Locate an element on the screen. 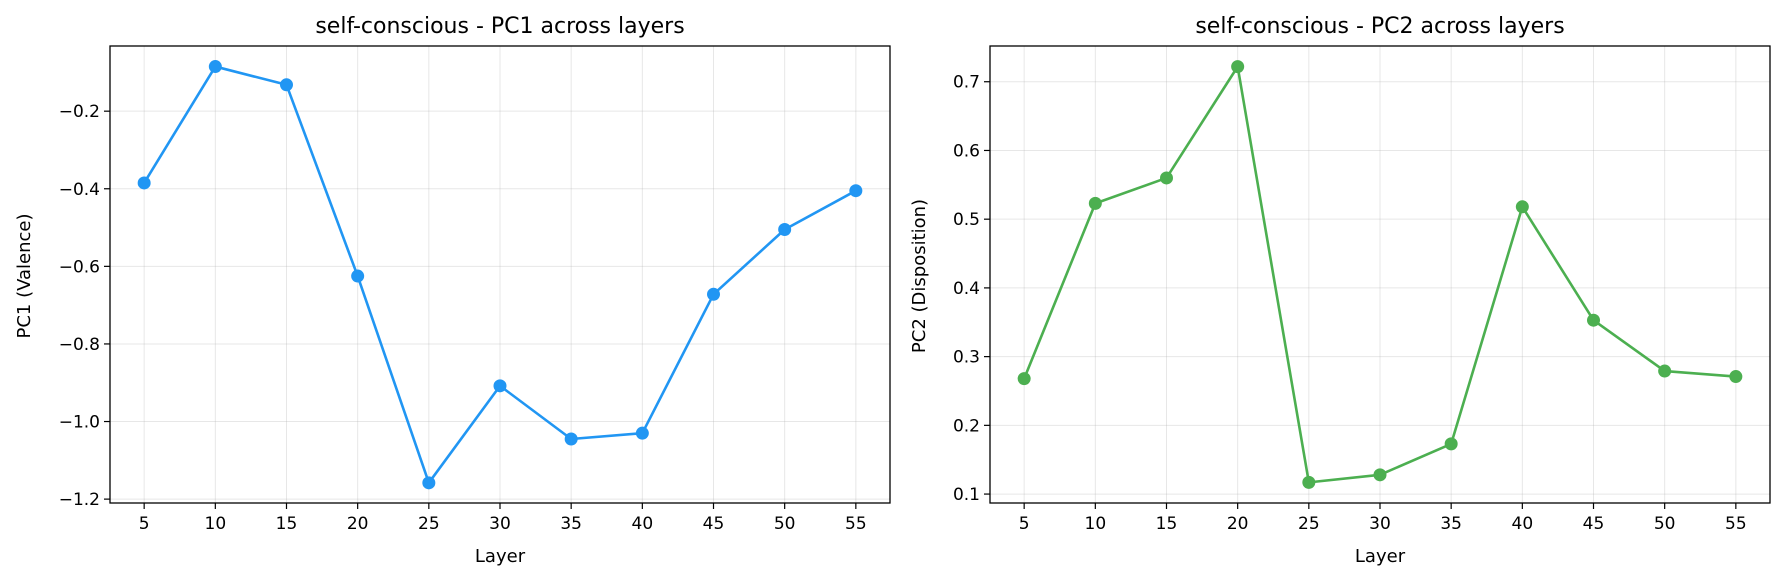 This screenshot has width=1784, height=581. chart-title: self-conscious - PC2 across layers is located at coordinates (1379, 26).